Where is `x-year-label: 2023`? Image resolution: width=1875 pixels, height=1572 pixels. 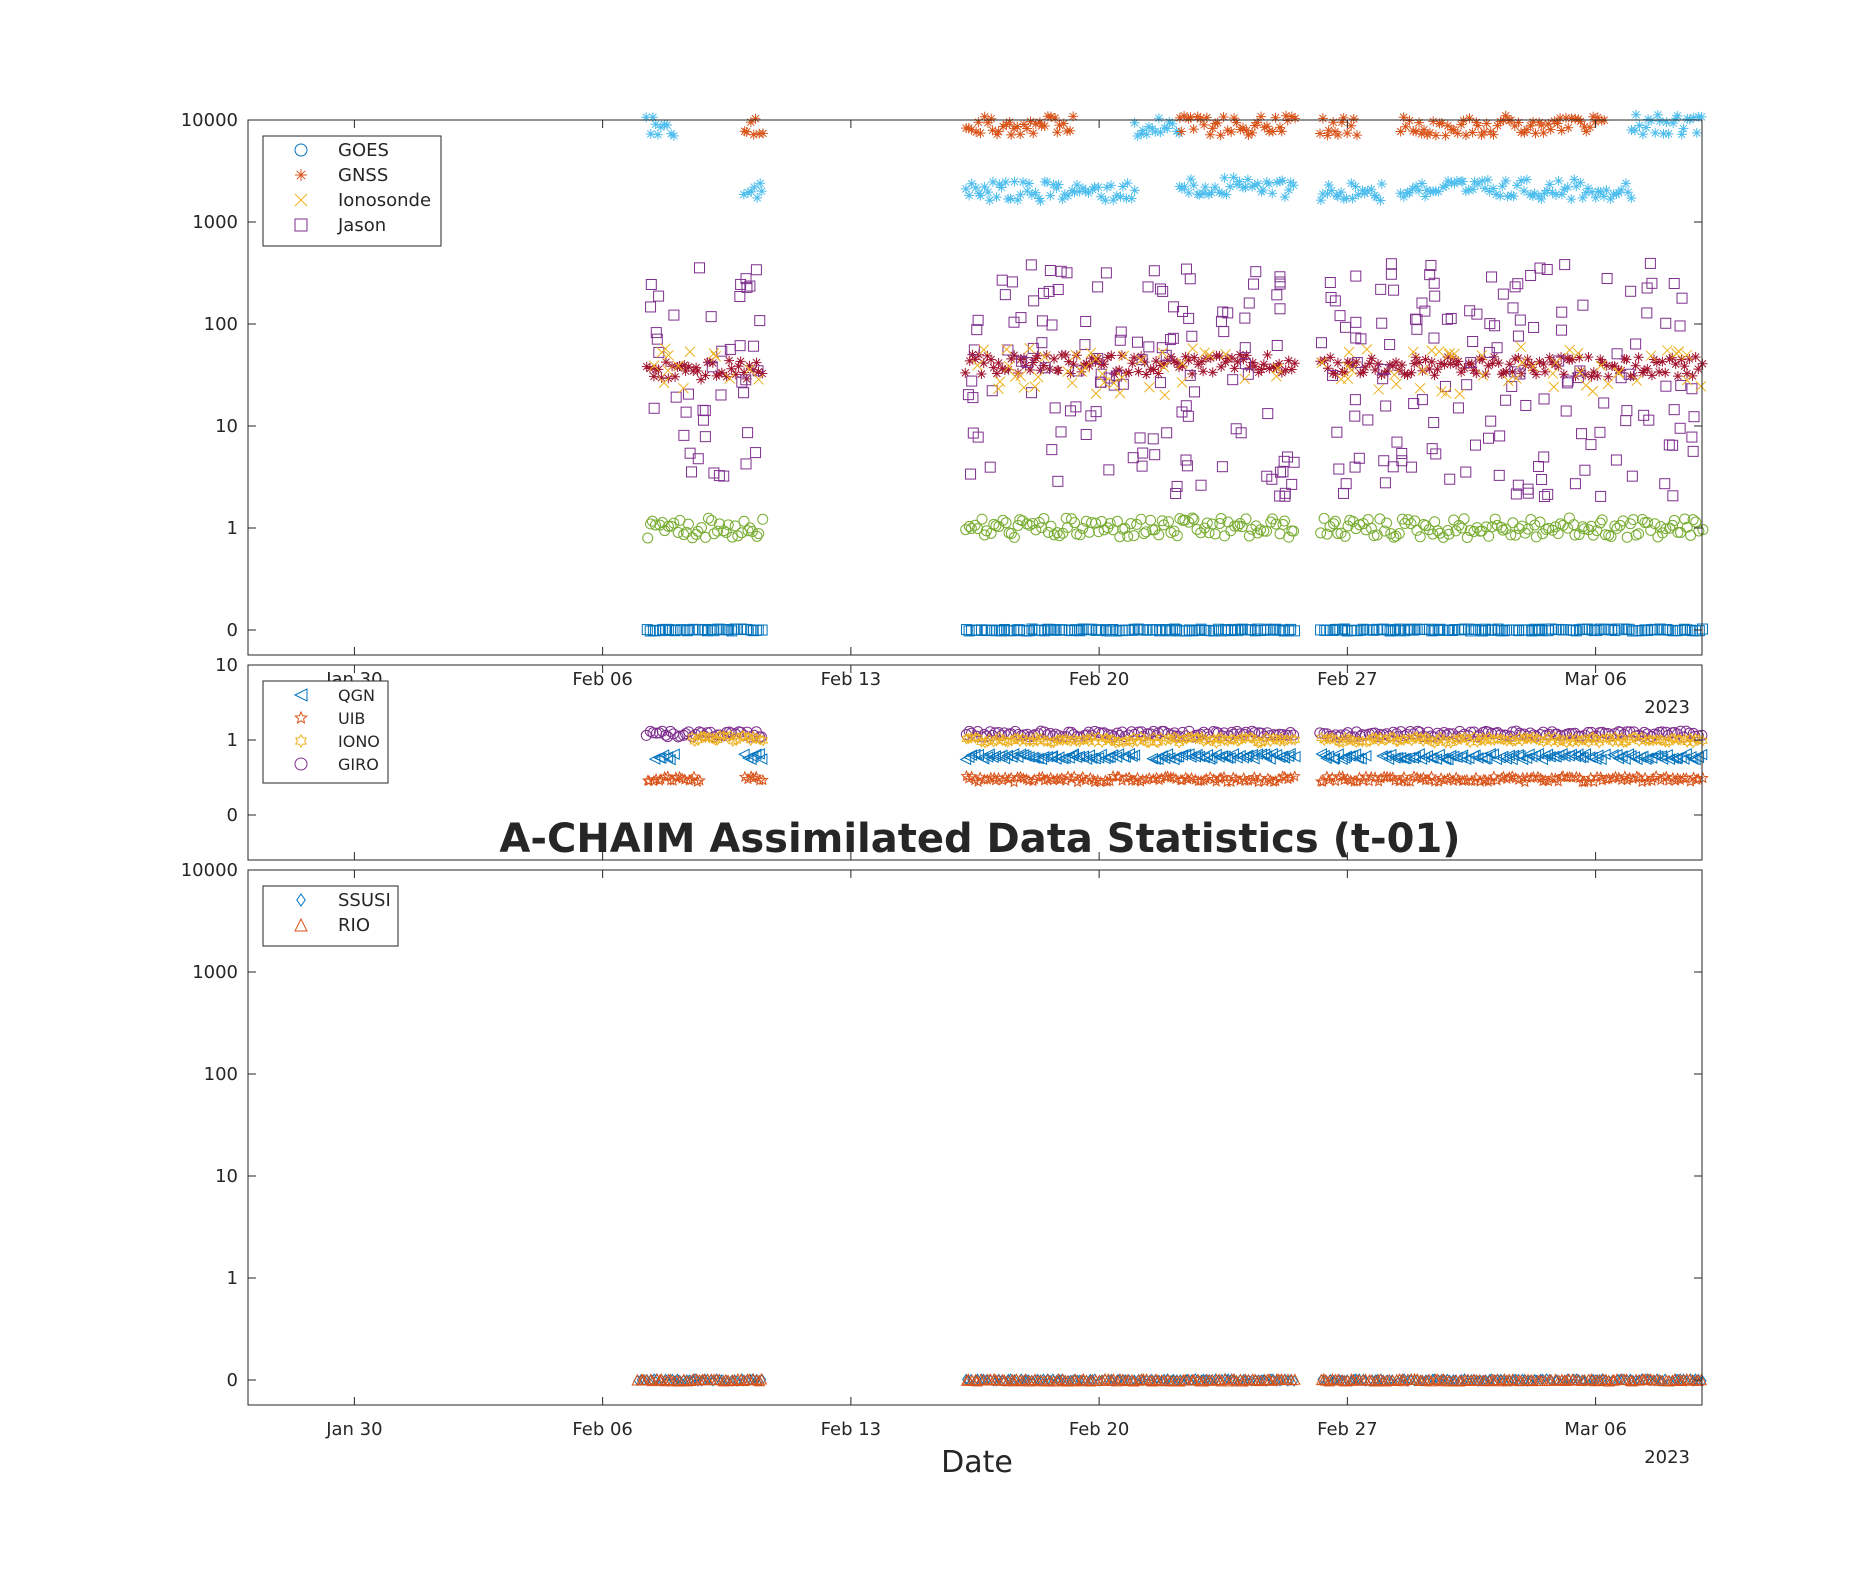 x-year-label: 2023 is located at coordinates (1667, 1457).